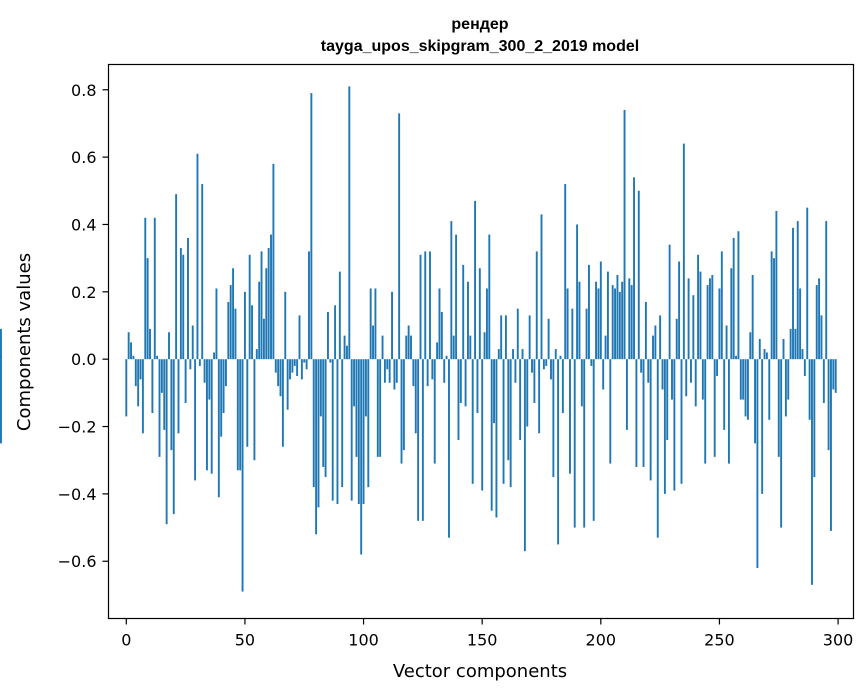  I want to click on y-tick-label: −0.6, so click(77, 561).